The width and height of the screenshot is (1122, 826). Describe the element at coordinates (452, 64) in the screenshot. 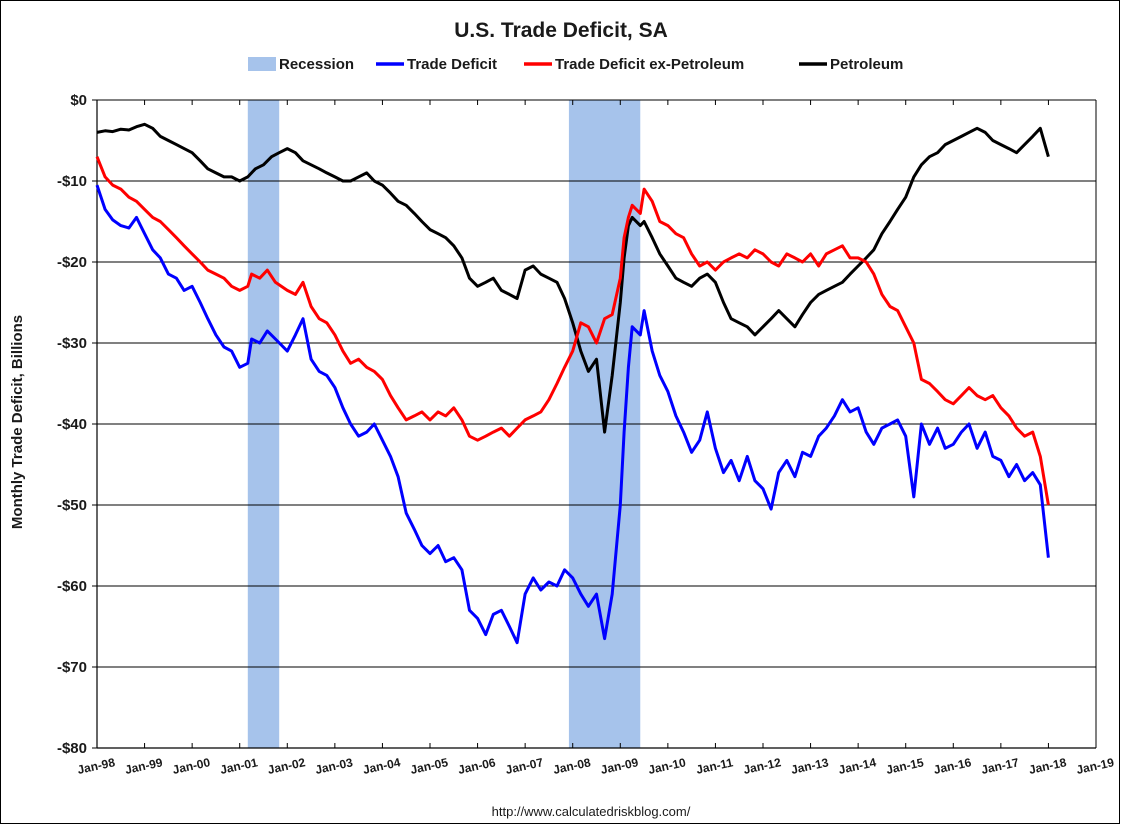

I see `legend-label: Trade Deficit` at that location.